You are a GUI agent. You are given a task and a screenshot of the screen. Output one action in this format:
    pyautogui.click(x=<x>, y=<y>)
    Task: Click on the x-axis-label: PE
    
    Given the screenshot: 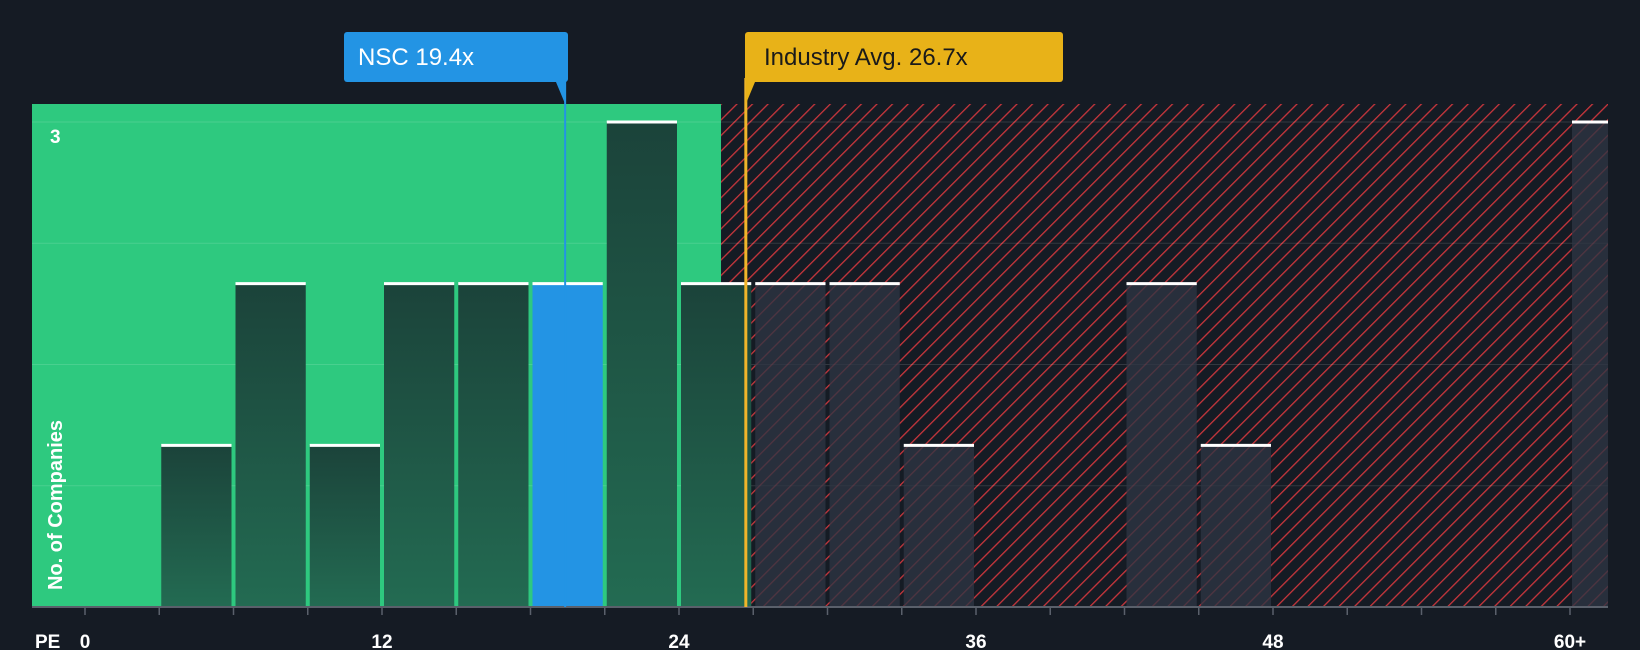 What is the action you would take?
    pyautogui.click(x=47, y=641)
    